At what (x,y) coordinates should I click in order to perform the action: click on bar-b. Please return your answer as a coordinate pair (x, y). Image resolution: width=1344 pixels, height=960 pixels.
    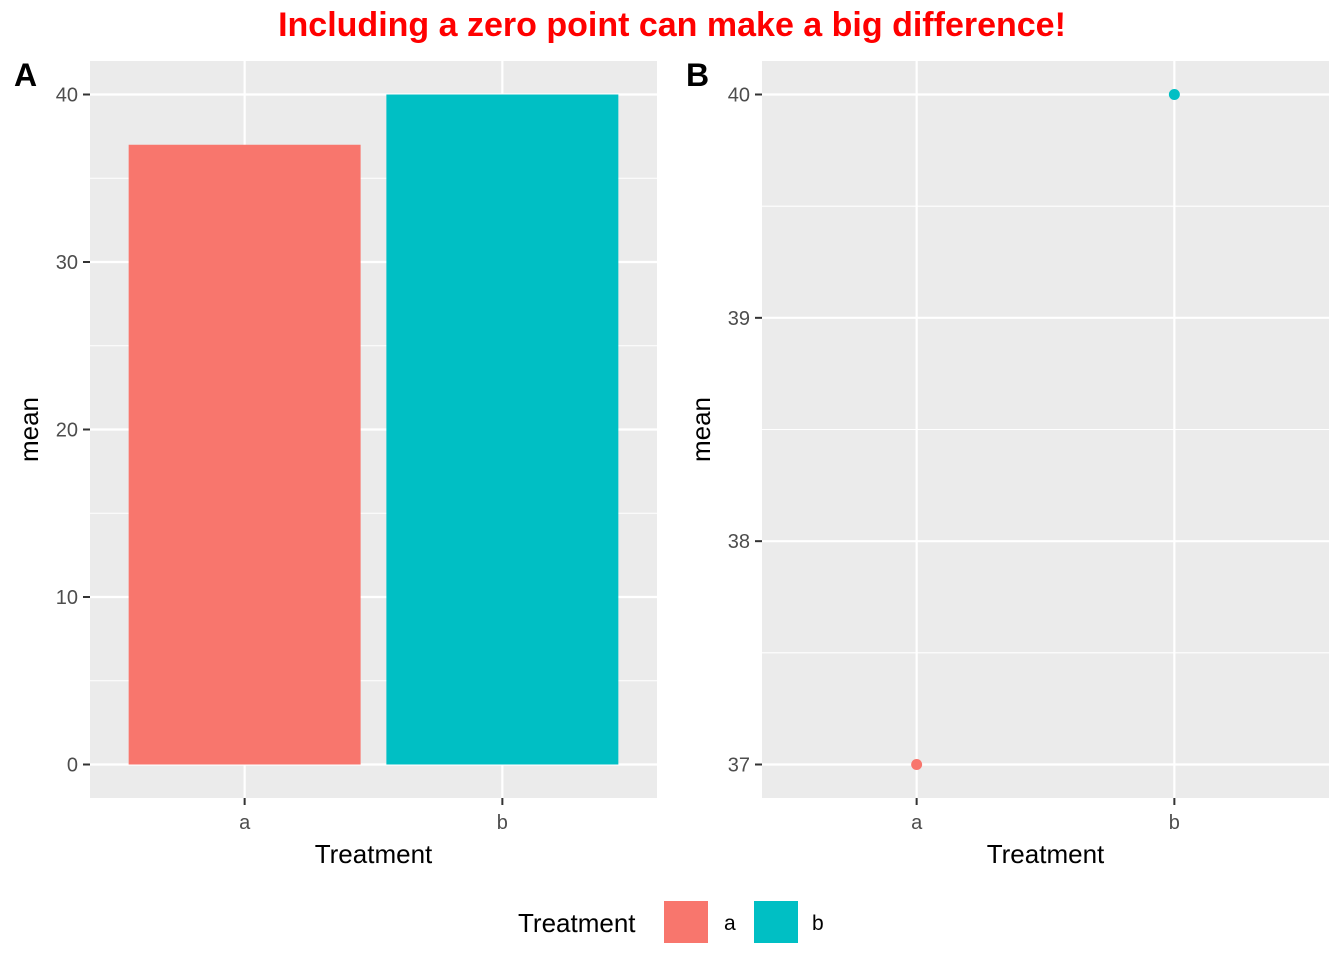
    Looking at the image, I should click on (502, 429).